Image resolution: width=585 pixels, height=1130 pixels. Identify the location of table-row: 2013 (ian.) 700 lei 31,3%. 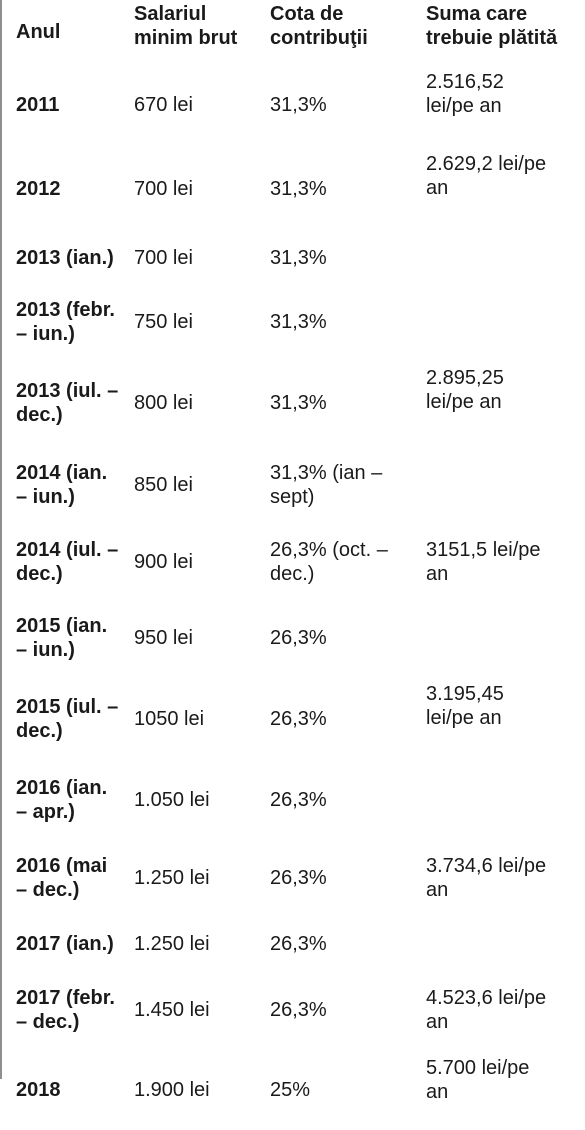
(296, 258).